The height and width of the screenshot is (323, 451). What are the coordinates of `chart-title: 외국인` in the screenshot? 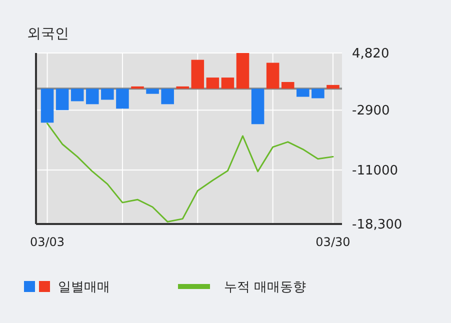 It's located at (48, 34).